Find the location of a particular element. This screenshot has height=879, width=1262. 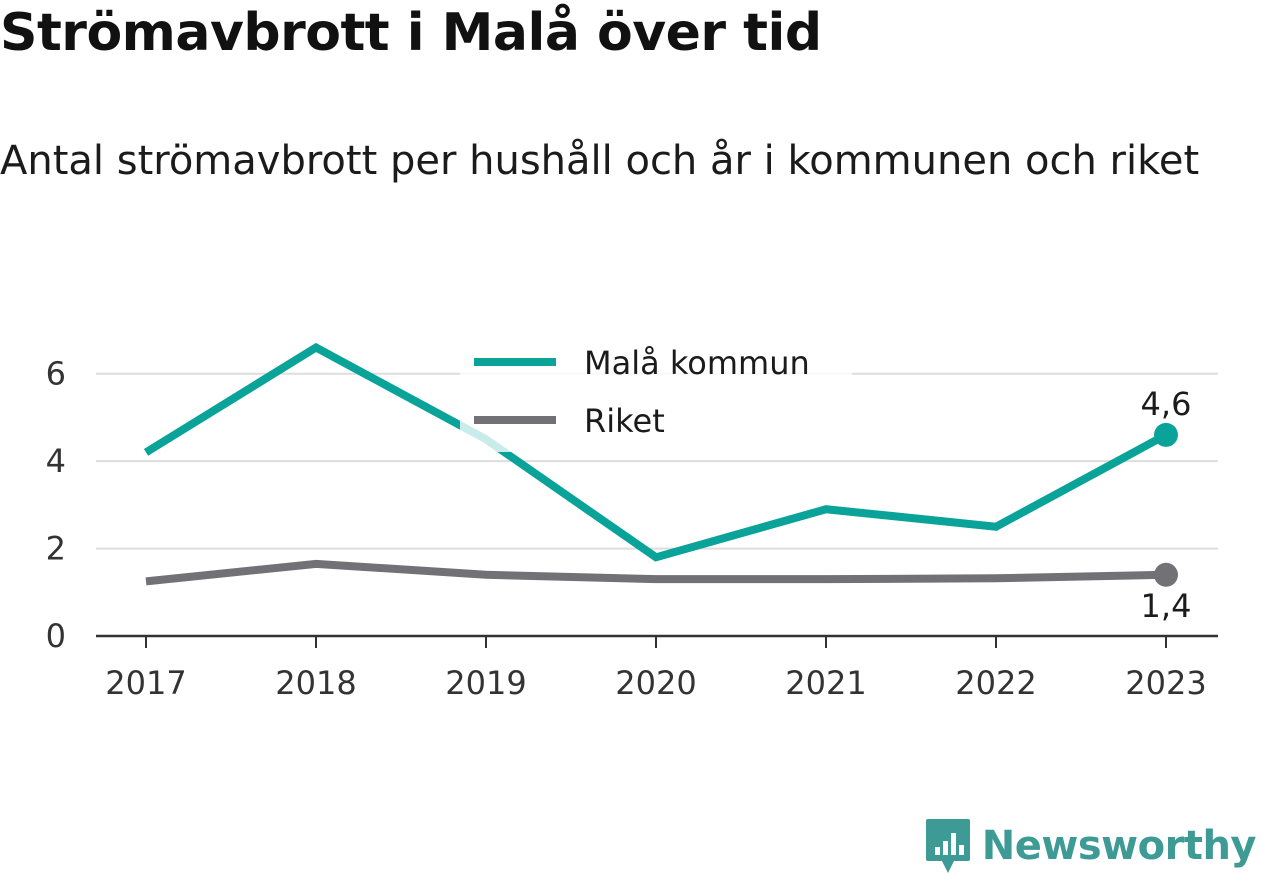

end-value-label: 1,4 is located at coordinates (1166, 606).